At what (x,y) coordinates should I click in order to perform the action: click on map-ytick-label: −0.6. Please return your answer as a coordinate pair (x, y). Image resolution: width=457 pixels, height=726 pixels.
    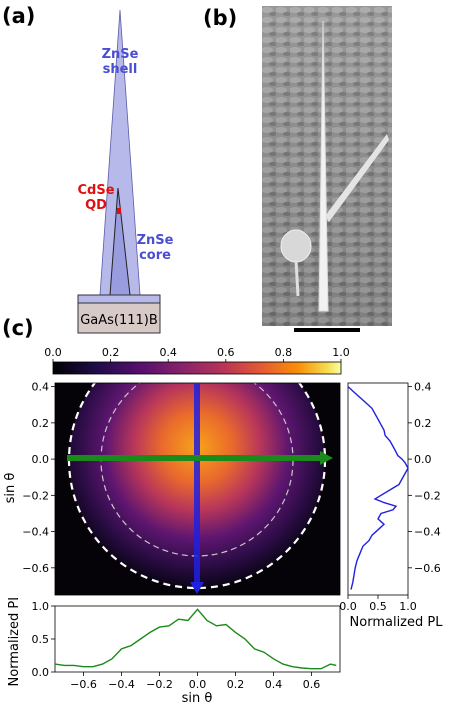
    Looking at the image, I should click on (35, 568).